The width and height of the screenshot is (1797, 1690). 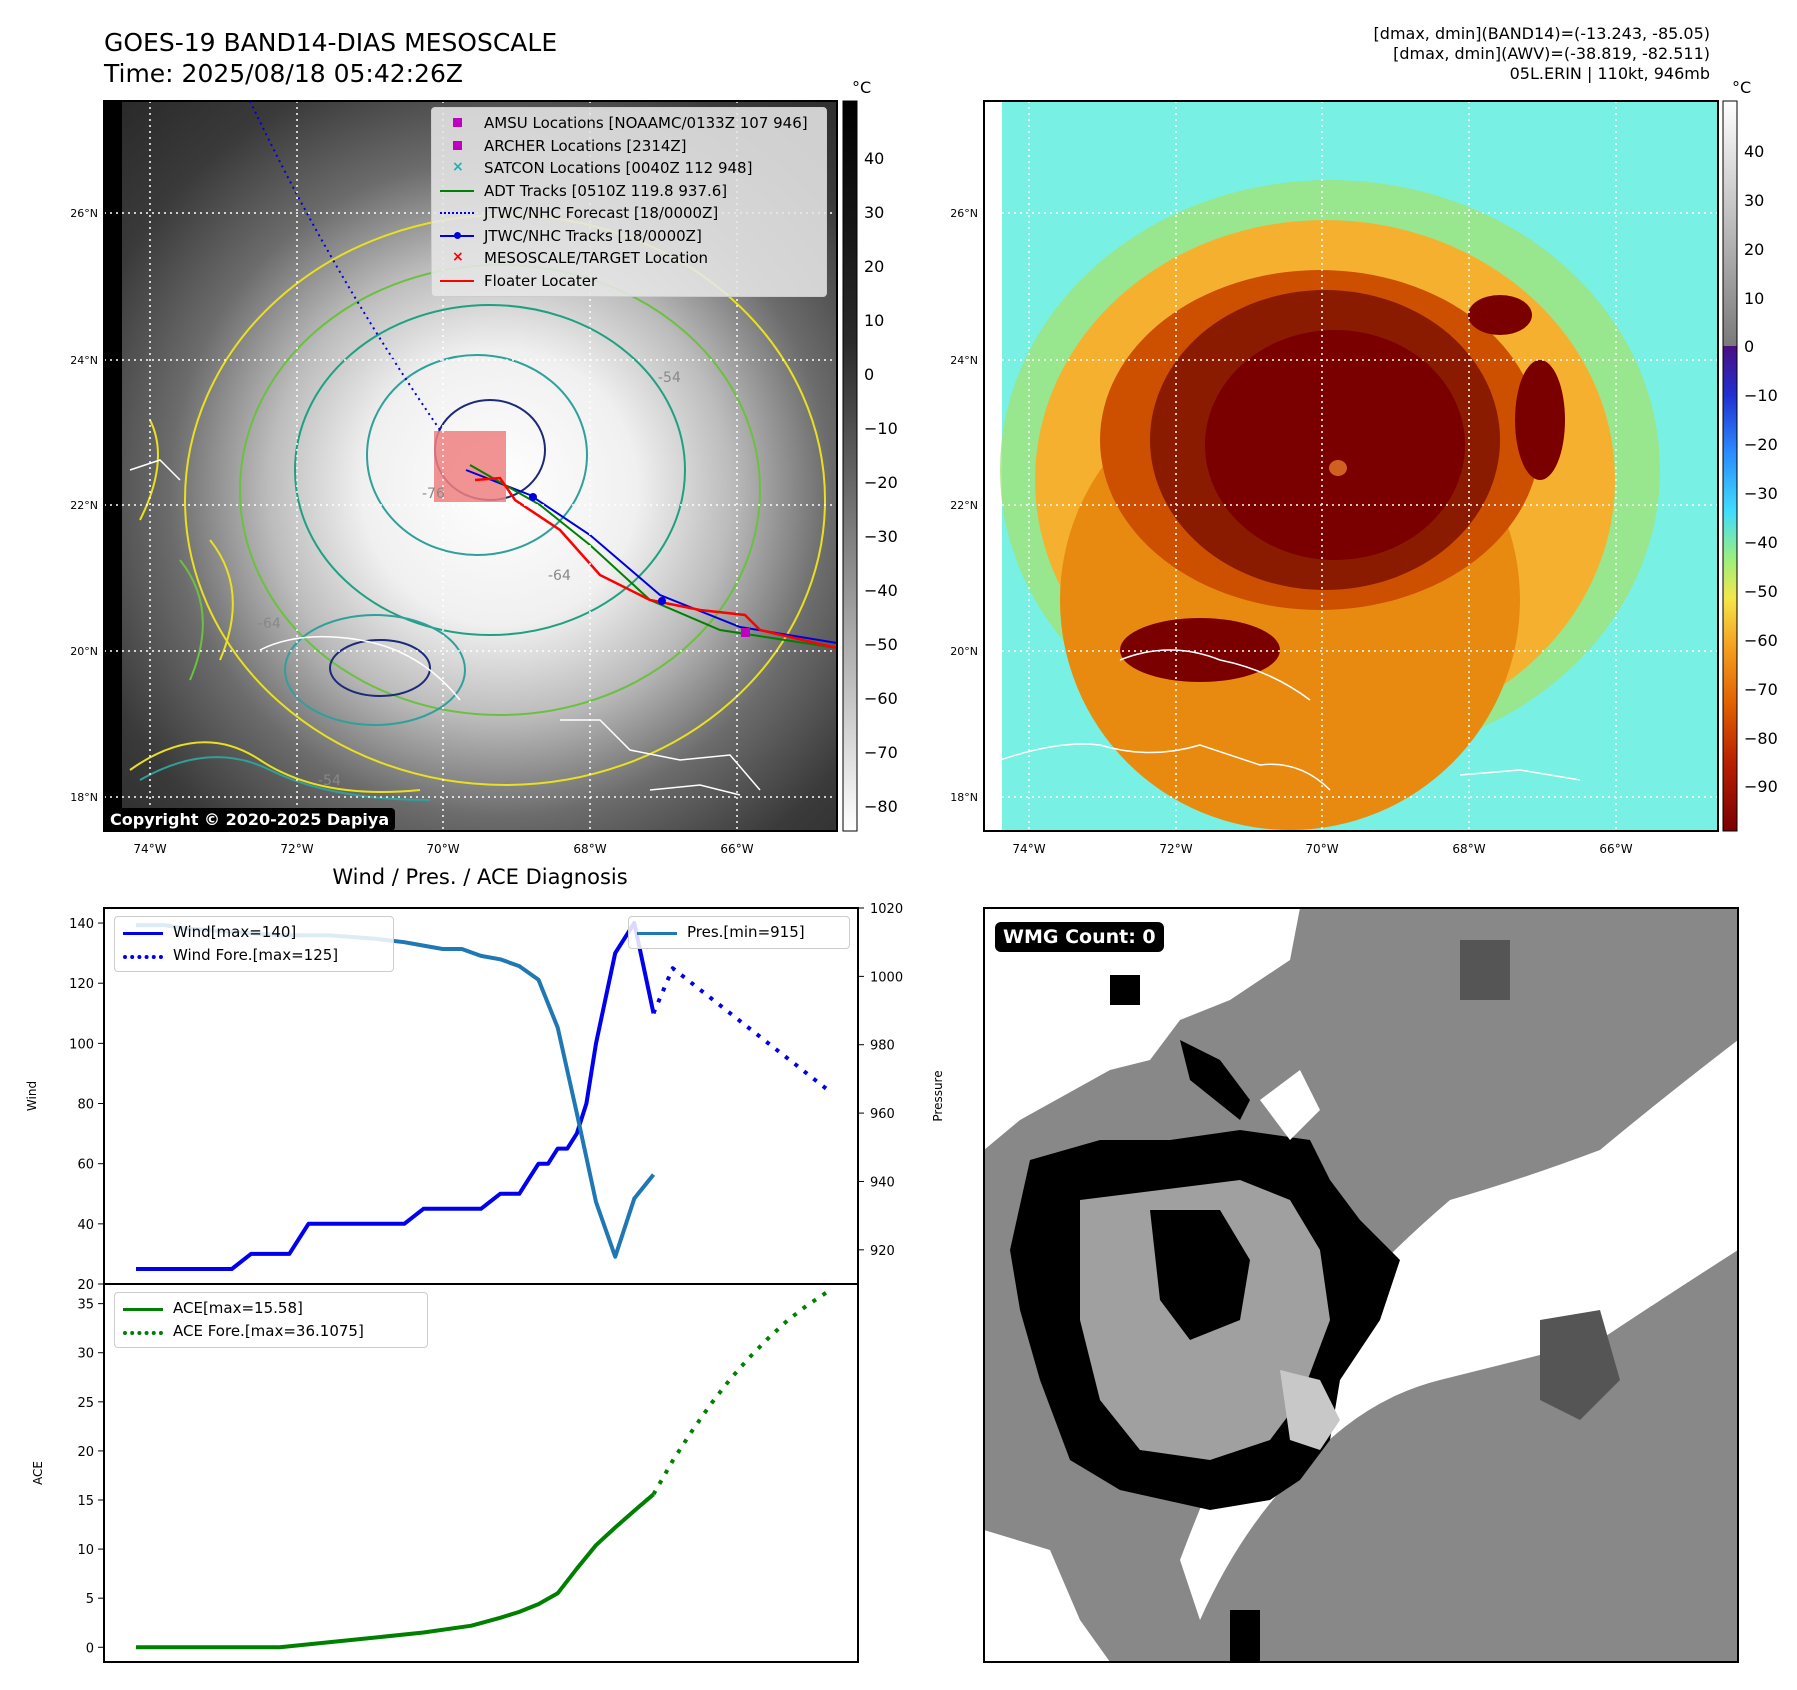 What do you see at coordinates (606, 190) in the screenshot?
I see `legend-label: ADT Tracks [0510Z 119.8 937.6]` at bounding box center [606, 190].